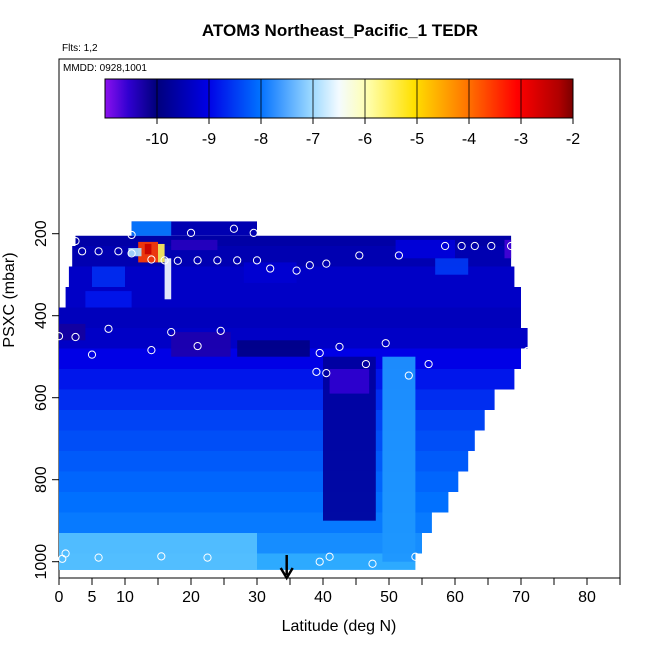 Image resolution: width=650 pixels, height=650 pixels. Describe the element at coordinates (80, 48) in the screenshot. I see `flights-annotation: Flts: 1,2` at that location.